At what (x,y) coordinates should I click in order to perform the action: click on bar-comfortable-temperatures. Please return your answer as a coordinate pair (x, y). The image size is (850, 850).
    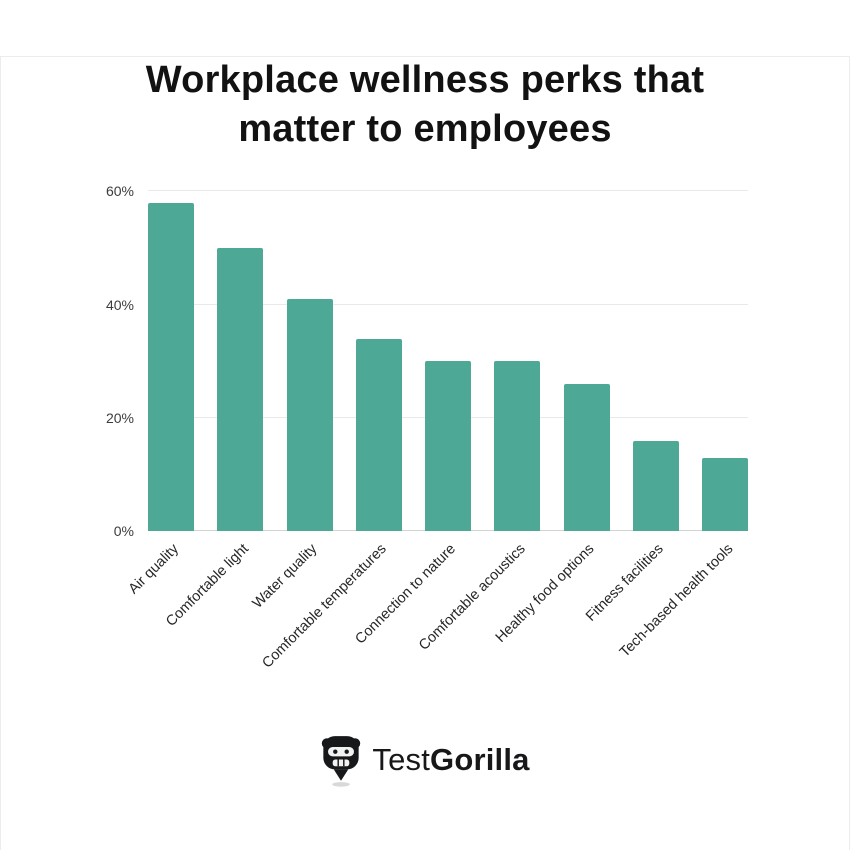
    Looking at the image, I should click on (378, 435).